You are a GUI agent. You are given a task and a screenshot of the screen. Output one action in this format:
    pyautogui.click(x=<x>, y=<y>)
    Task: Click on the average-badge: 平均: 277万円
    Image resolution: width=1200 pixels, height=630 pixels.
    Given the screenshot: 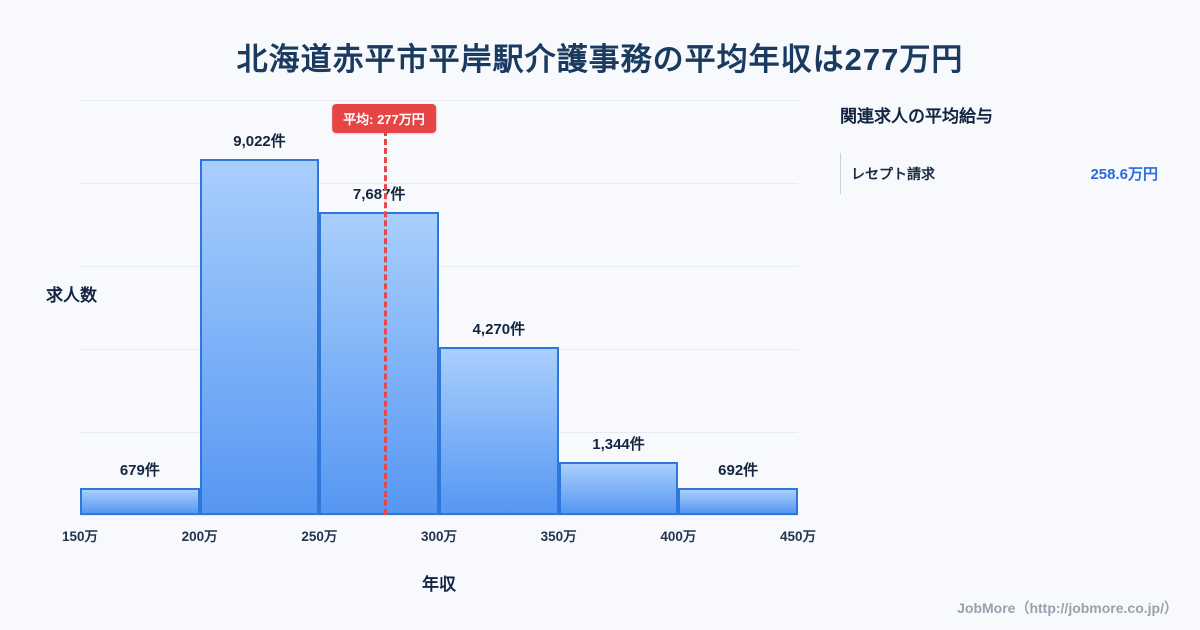 What is the action you would take?
    pyautogui.click(x=384, y=118)
    